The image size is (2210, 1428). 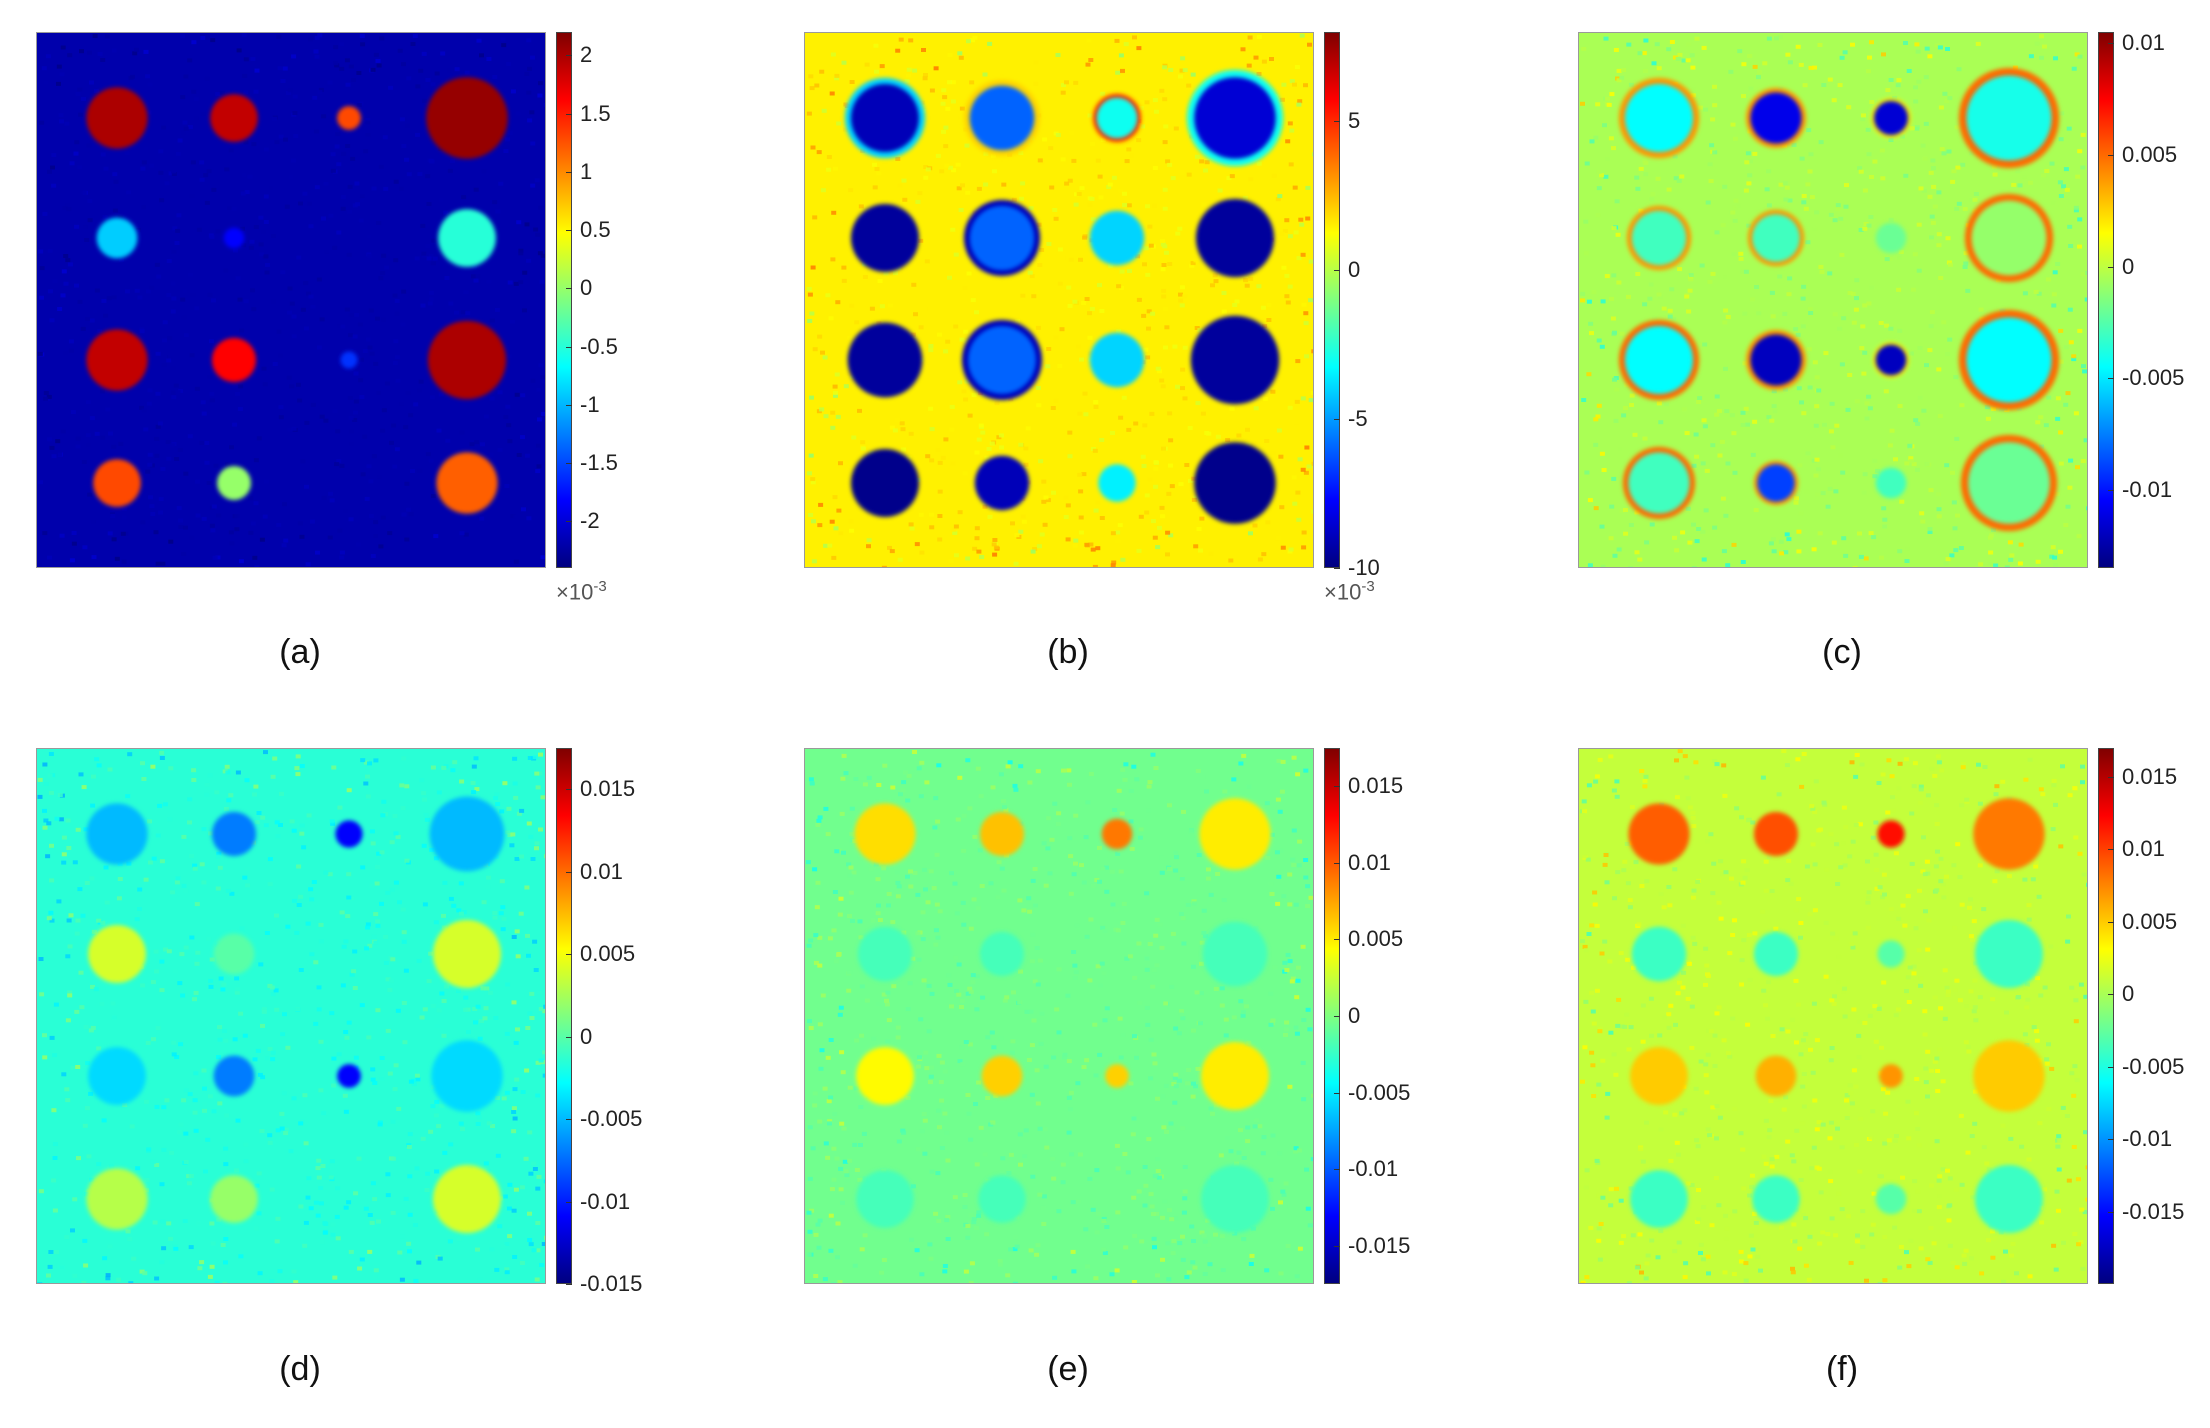 I want to click on panel-label-d: (d), so click(x=300, y=1369).